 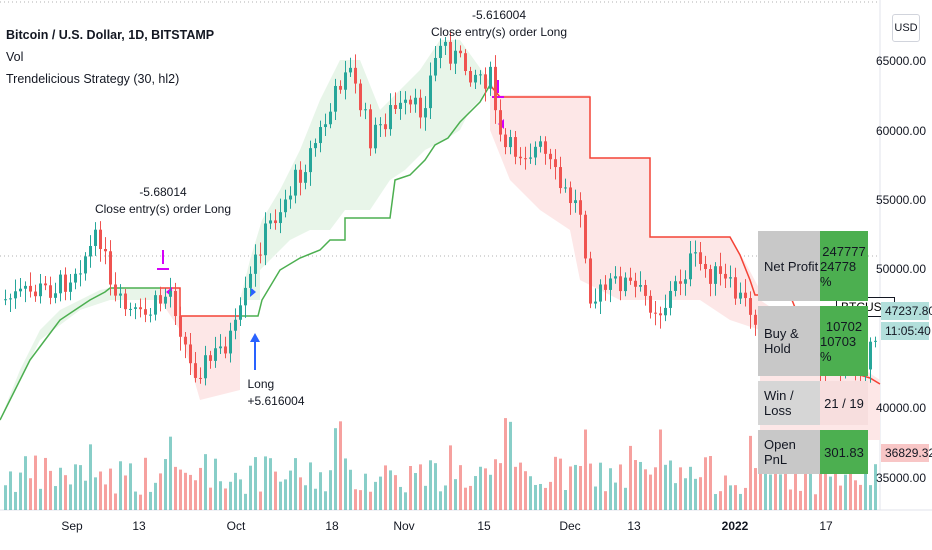 I want to click on stats-row-win-loss: Win / Loss 21 / 19, so click(x=813, y=403).